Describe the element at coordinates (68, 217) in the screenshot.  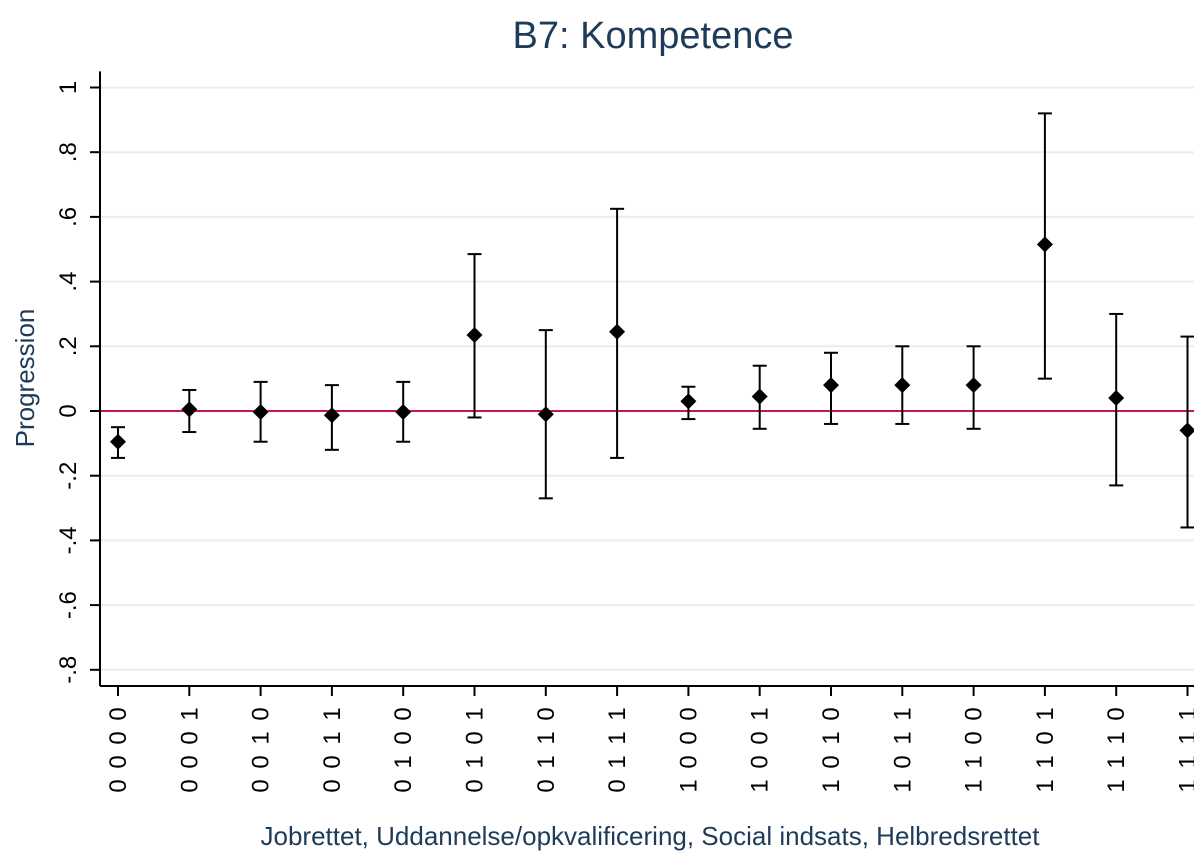
I see `y-tick-label: .6` at that location.